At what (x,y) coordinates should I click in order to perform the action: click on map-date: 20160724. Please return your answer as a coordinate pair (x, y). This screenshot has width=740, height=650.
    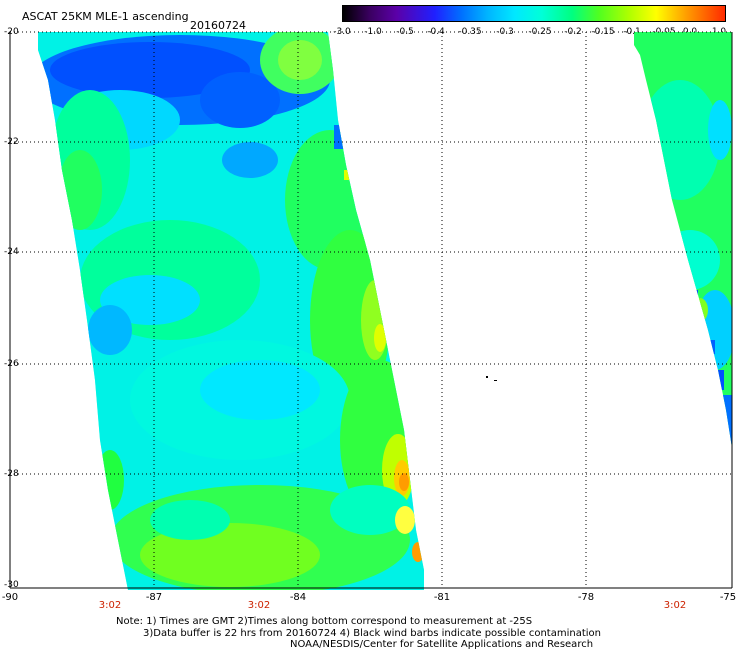
    Looking at the image, I should click on (218, 25).